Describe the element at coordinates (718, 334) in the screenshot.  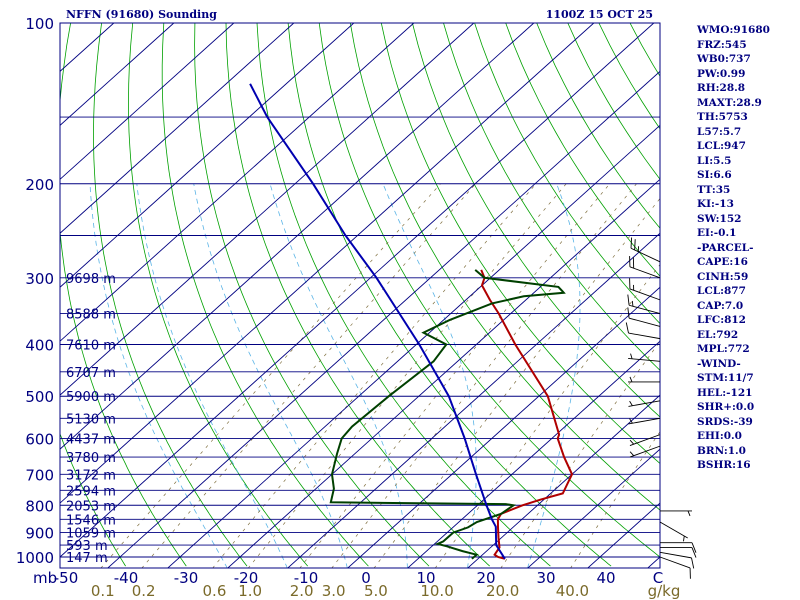
I see `stat-item: EL:792` at that location.